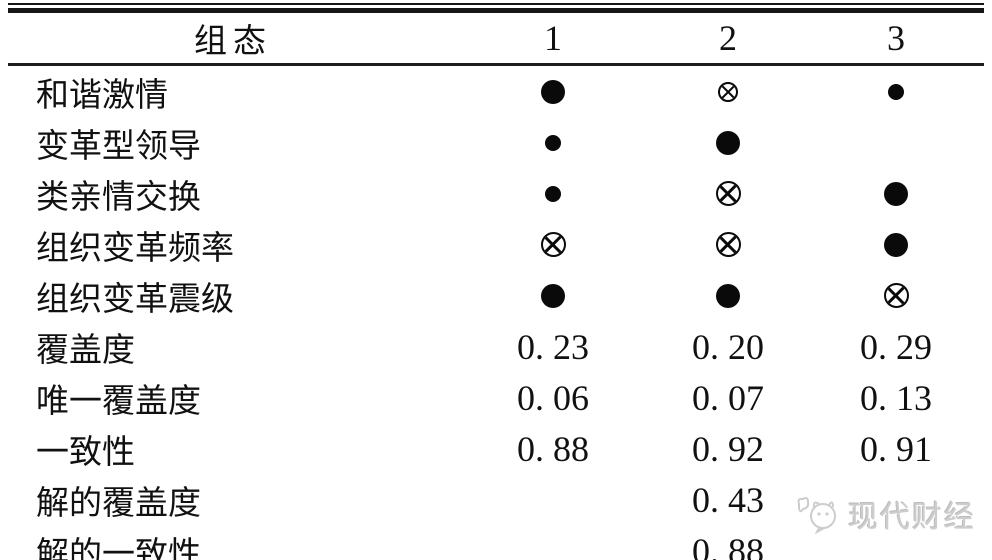 The height and width of the screenshot is (560, 992). Describe the element at coordinates (496, 244) in the screenshot. I see `condition-row: 组织变革频率` at that location.